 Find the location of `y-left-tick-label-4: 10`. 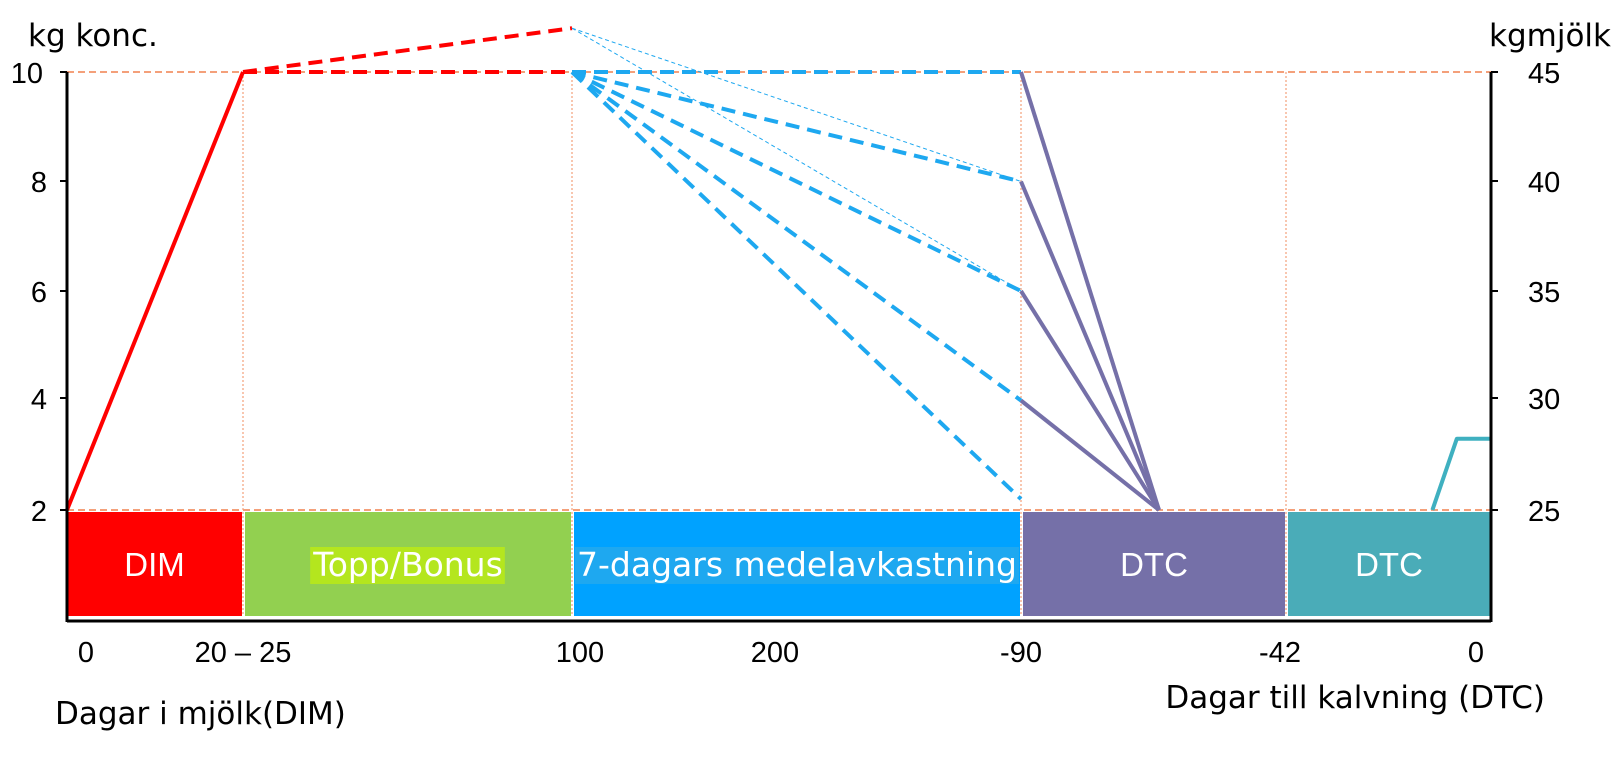

y-left-tick-label-4: 10 is located at coordinates (27, 74).